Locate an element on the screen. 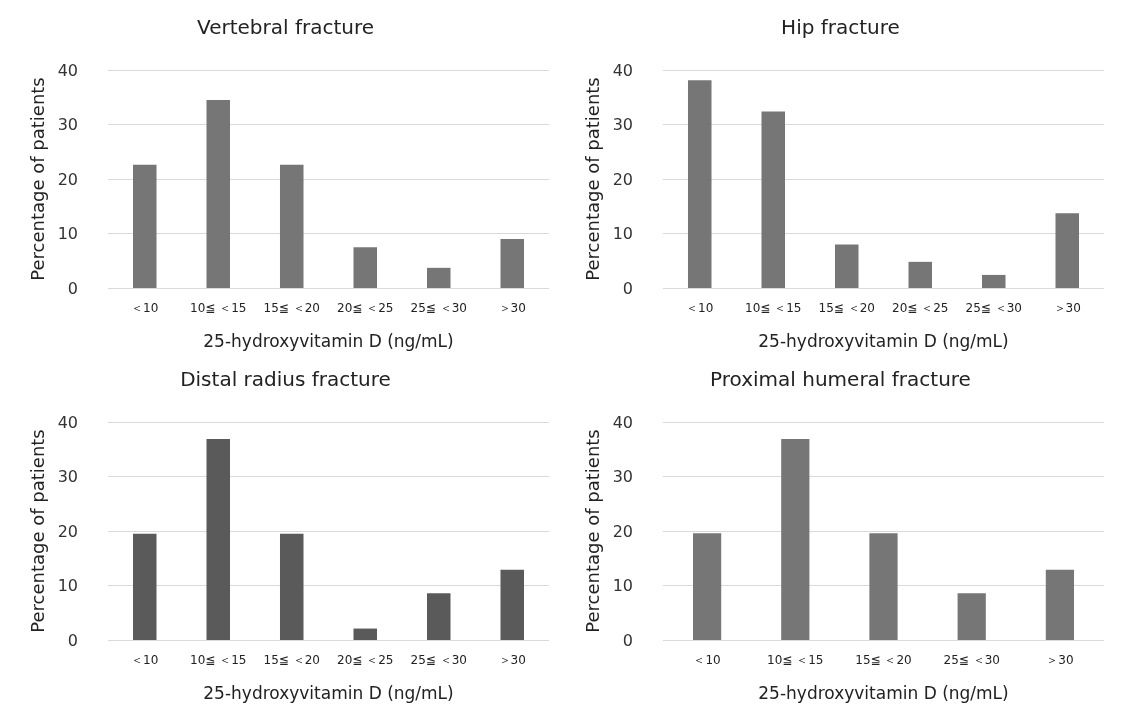 This screenshot has height=721, width=1126. chart-title: Vertebral fracture is located at coordinates (285, 27).